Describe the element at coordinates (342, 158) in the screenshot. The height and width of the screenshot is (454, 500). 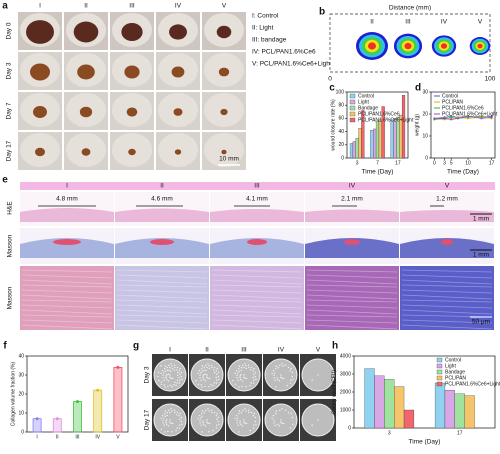
I see `y-tick-label: 0` at that location.